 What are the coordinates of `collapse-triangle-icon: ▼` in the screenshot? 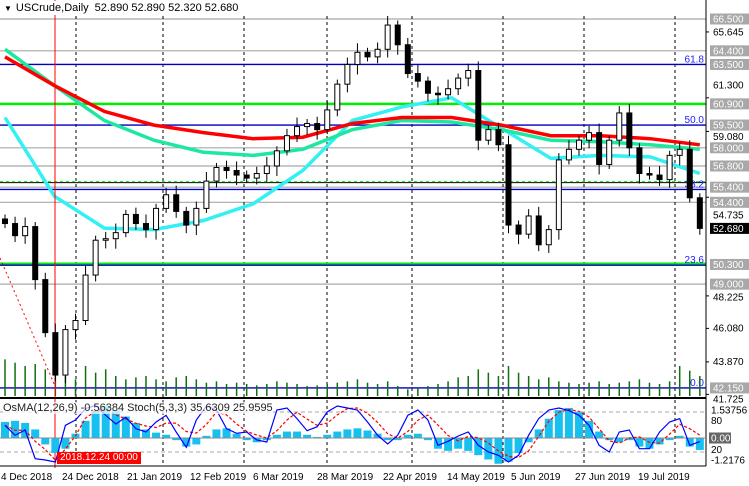 It's located at (8, 8).